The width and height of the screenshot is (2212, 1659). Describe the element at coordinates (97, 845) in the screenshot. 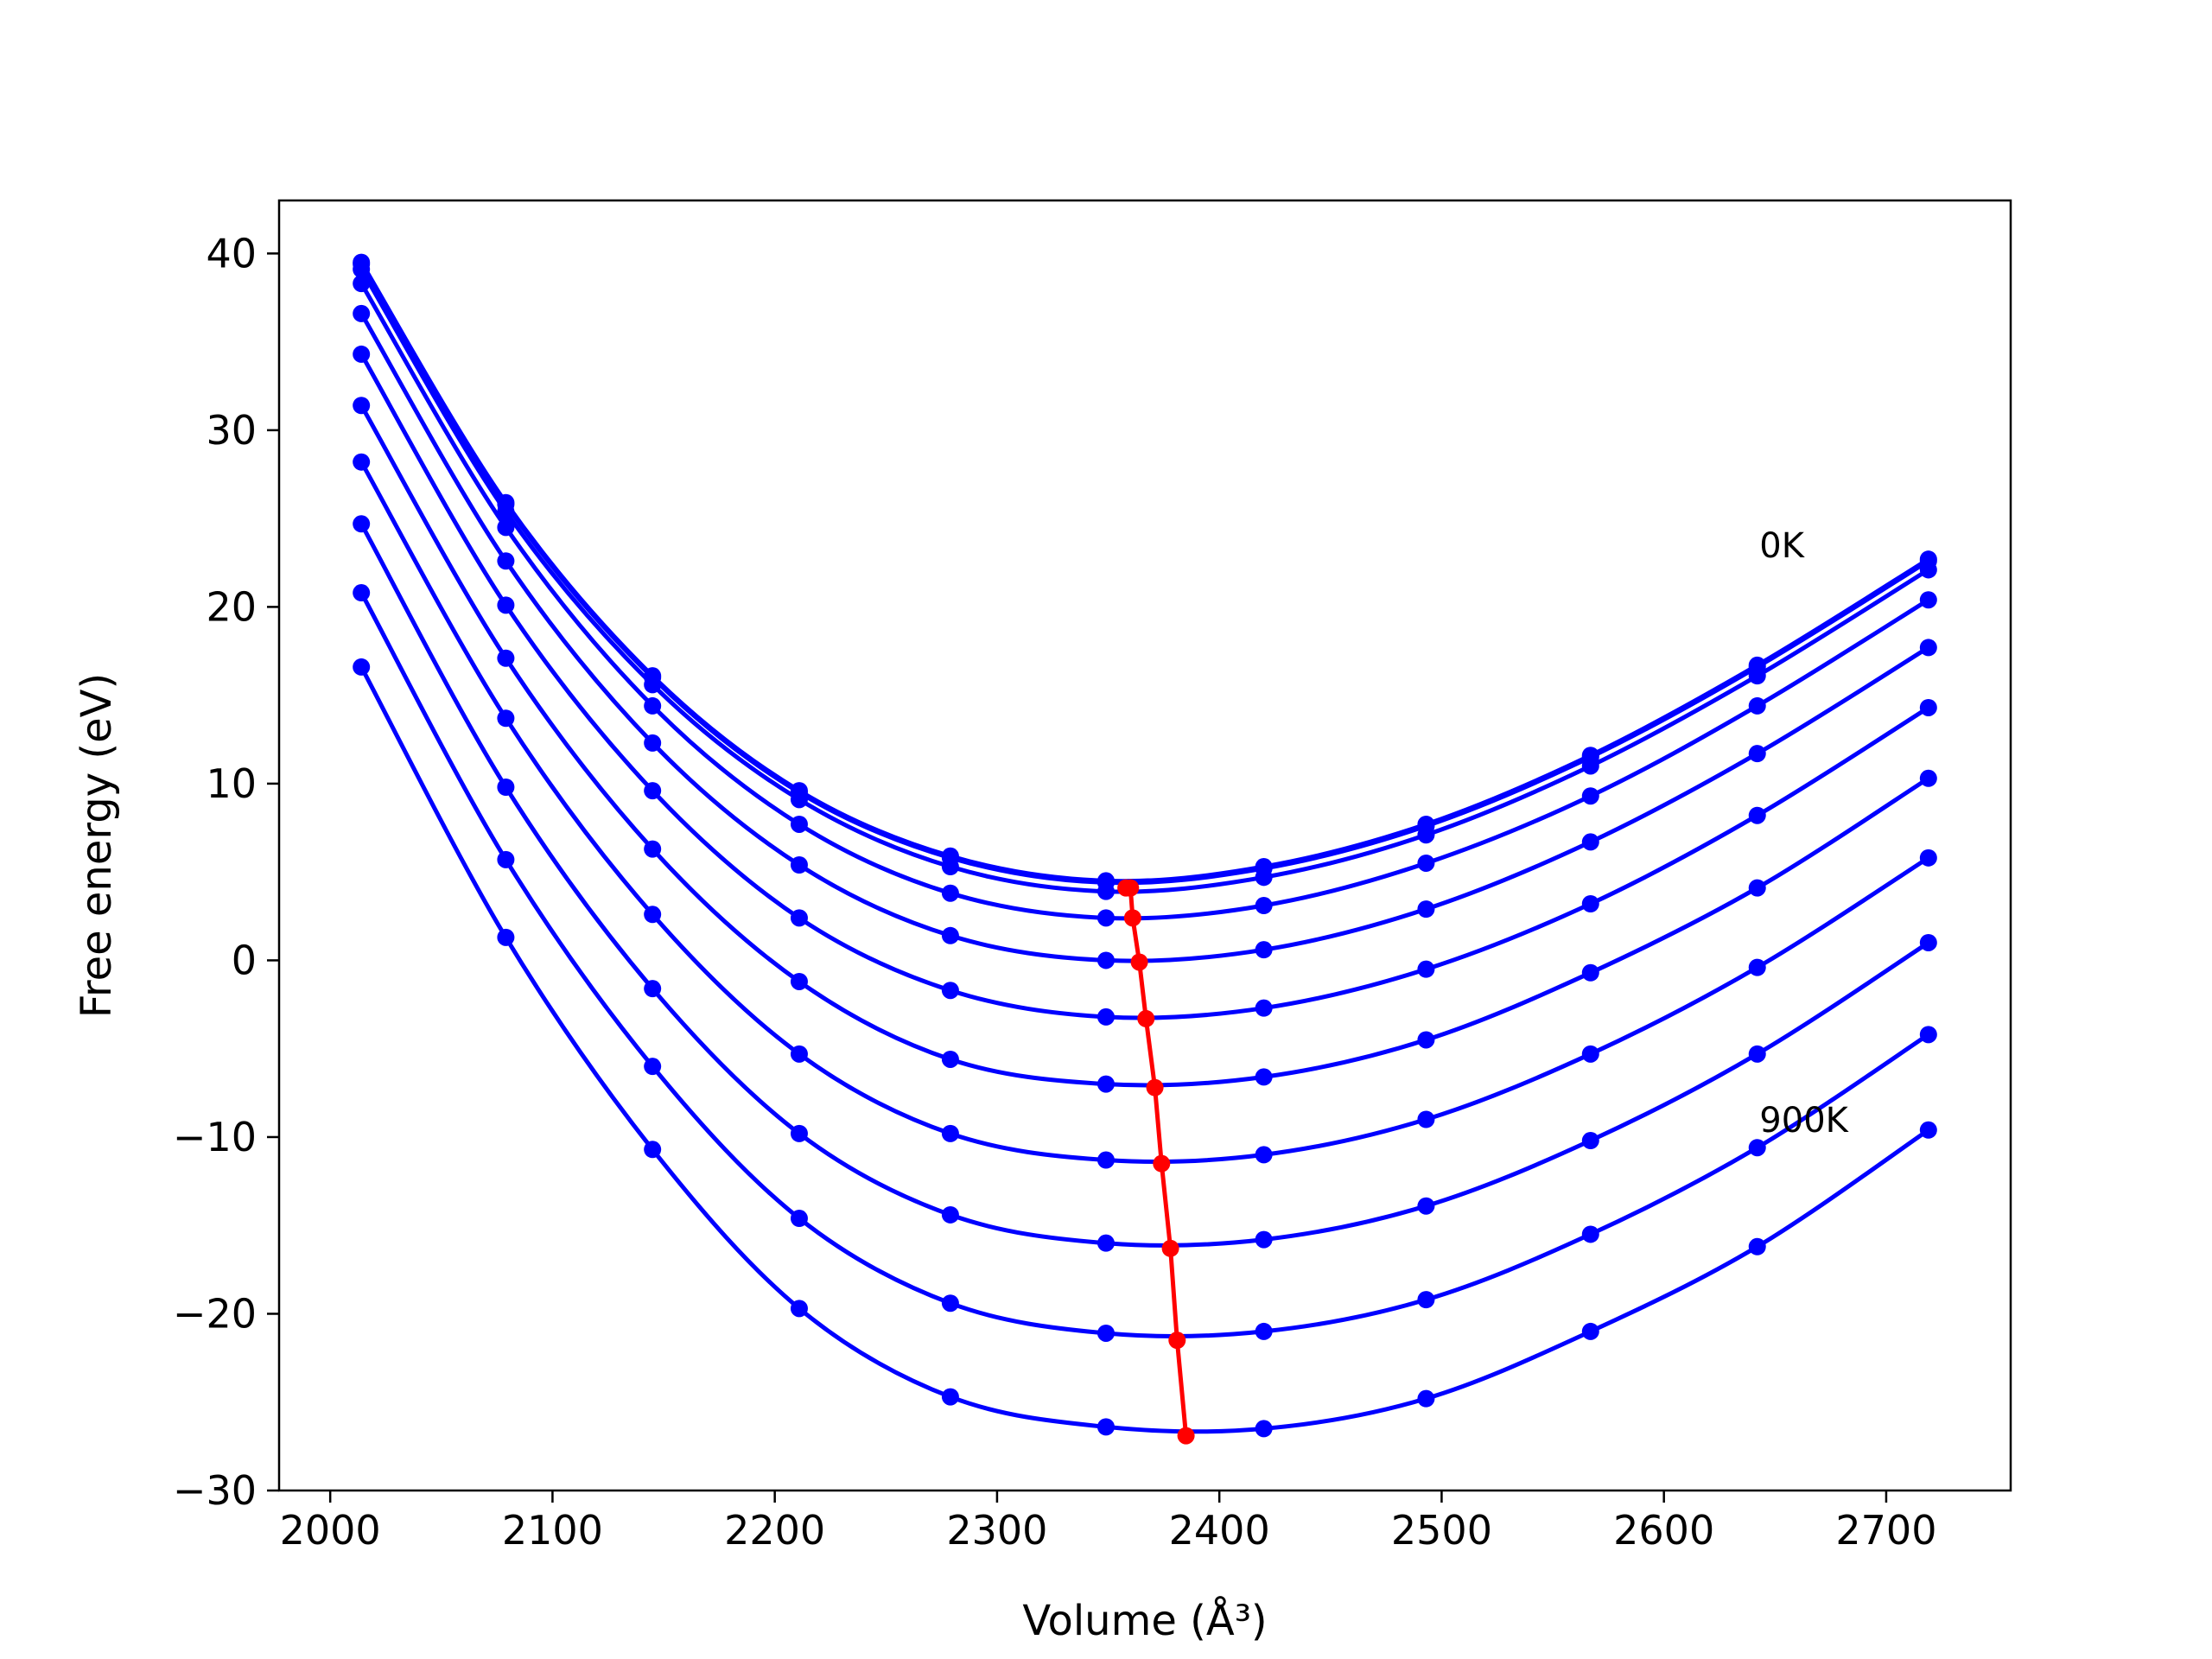

I see `y-axis-label: Free energy (eV)` at that location.